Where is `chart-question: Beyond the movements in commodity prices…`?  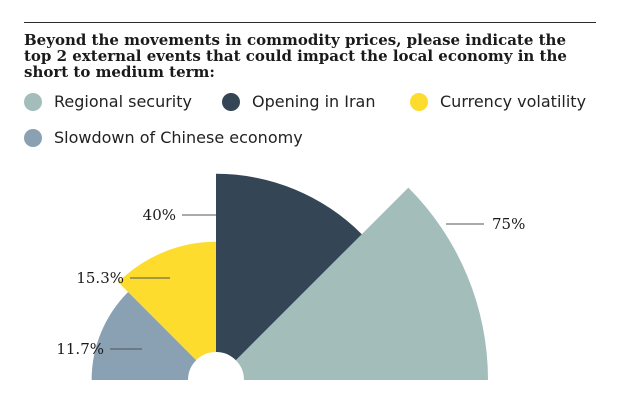 chart-question: Beyond the movements in commodity prices… is located at coordinates (295, 56).